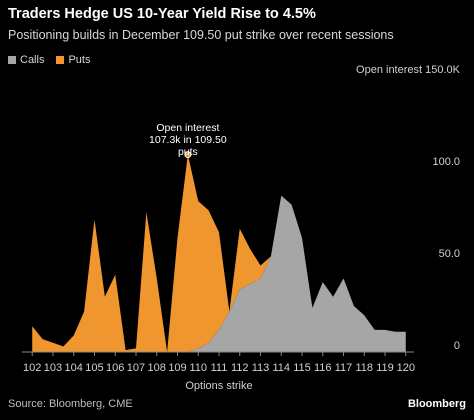  What do you see at coordinates (32, 368) in the screenshot?
I see `x-tick-label: 102` at bounding box center [32, 368].